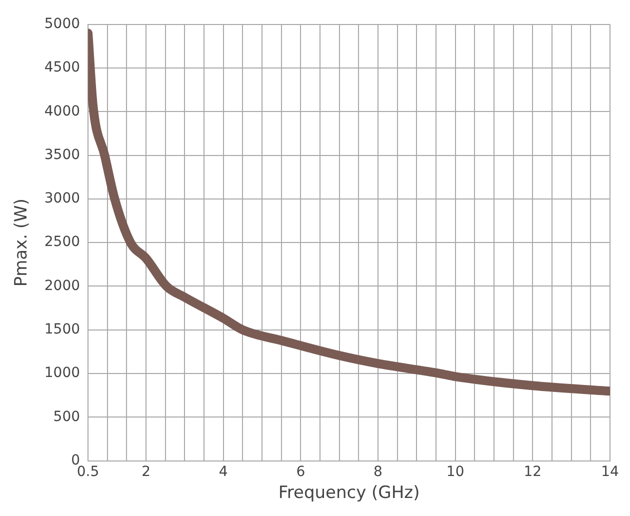  What do you see at coordinates (62, 242) in the screenshot?
I see `y-tick-label: 2500` at bounding box center [62, 242].